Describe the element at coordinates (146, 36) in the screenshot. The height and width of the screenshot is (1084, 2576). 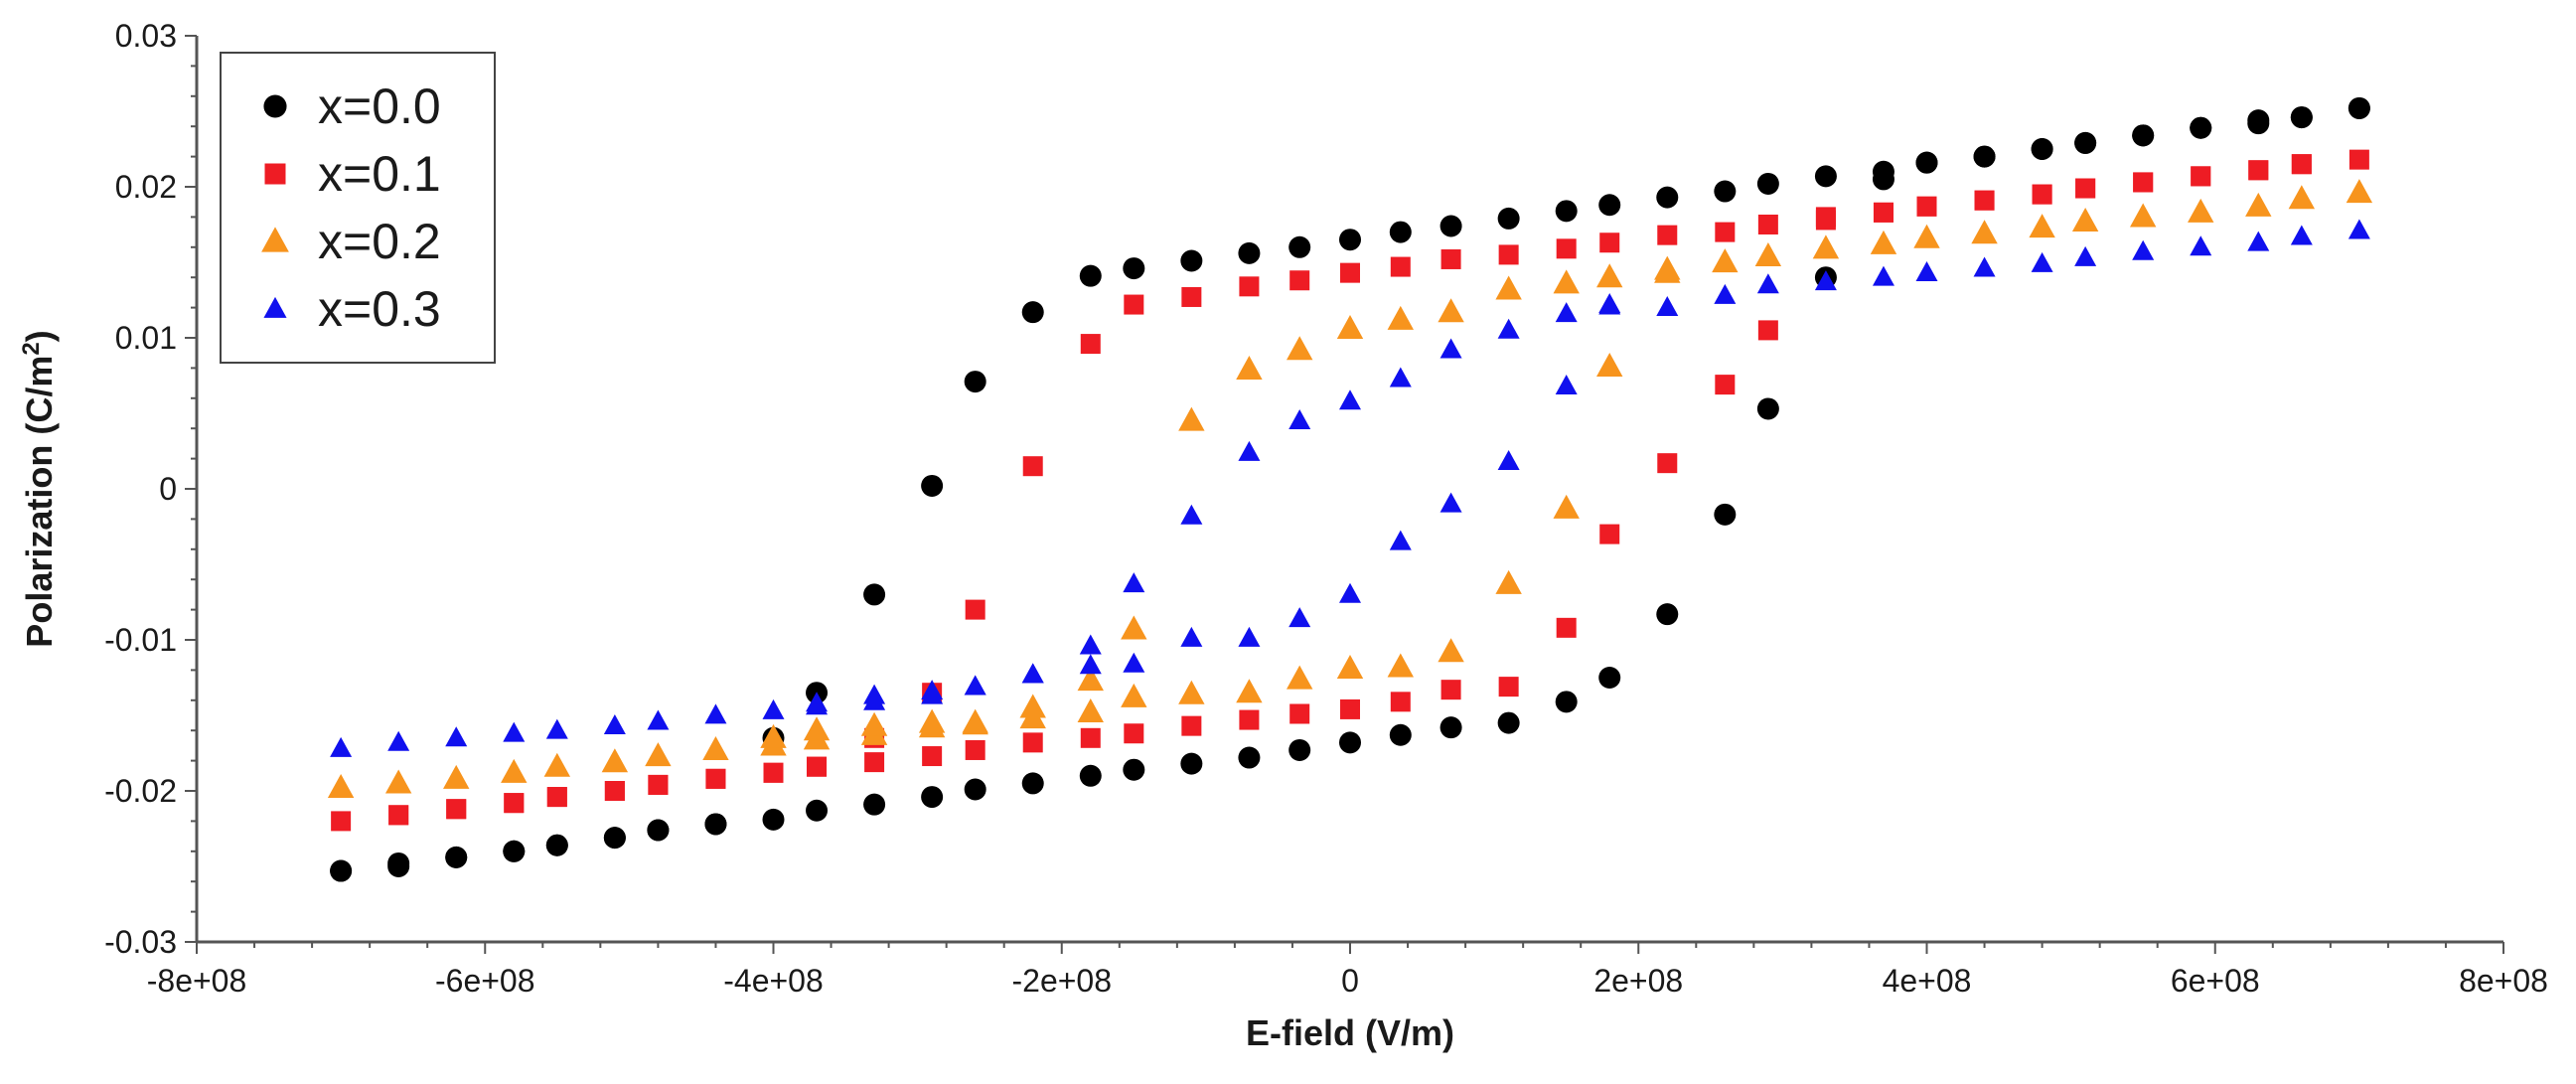
I see `y-tick-label: 0.03` at that location.